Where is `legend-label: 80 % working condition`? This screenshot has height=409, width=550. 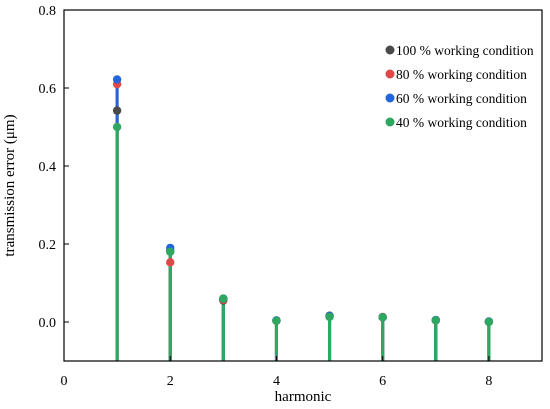
legend-label: 80 % working condition is located at coordinates (461, 74).